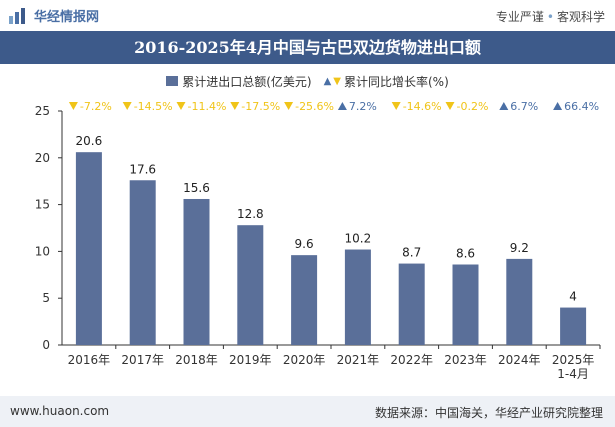  Describe the element at coordinates (196, 188) in the screenshot. I see `bar-value-label: 15.6` at that location.